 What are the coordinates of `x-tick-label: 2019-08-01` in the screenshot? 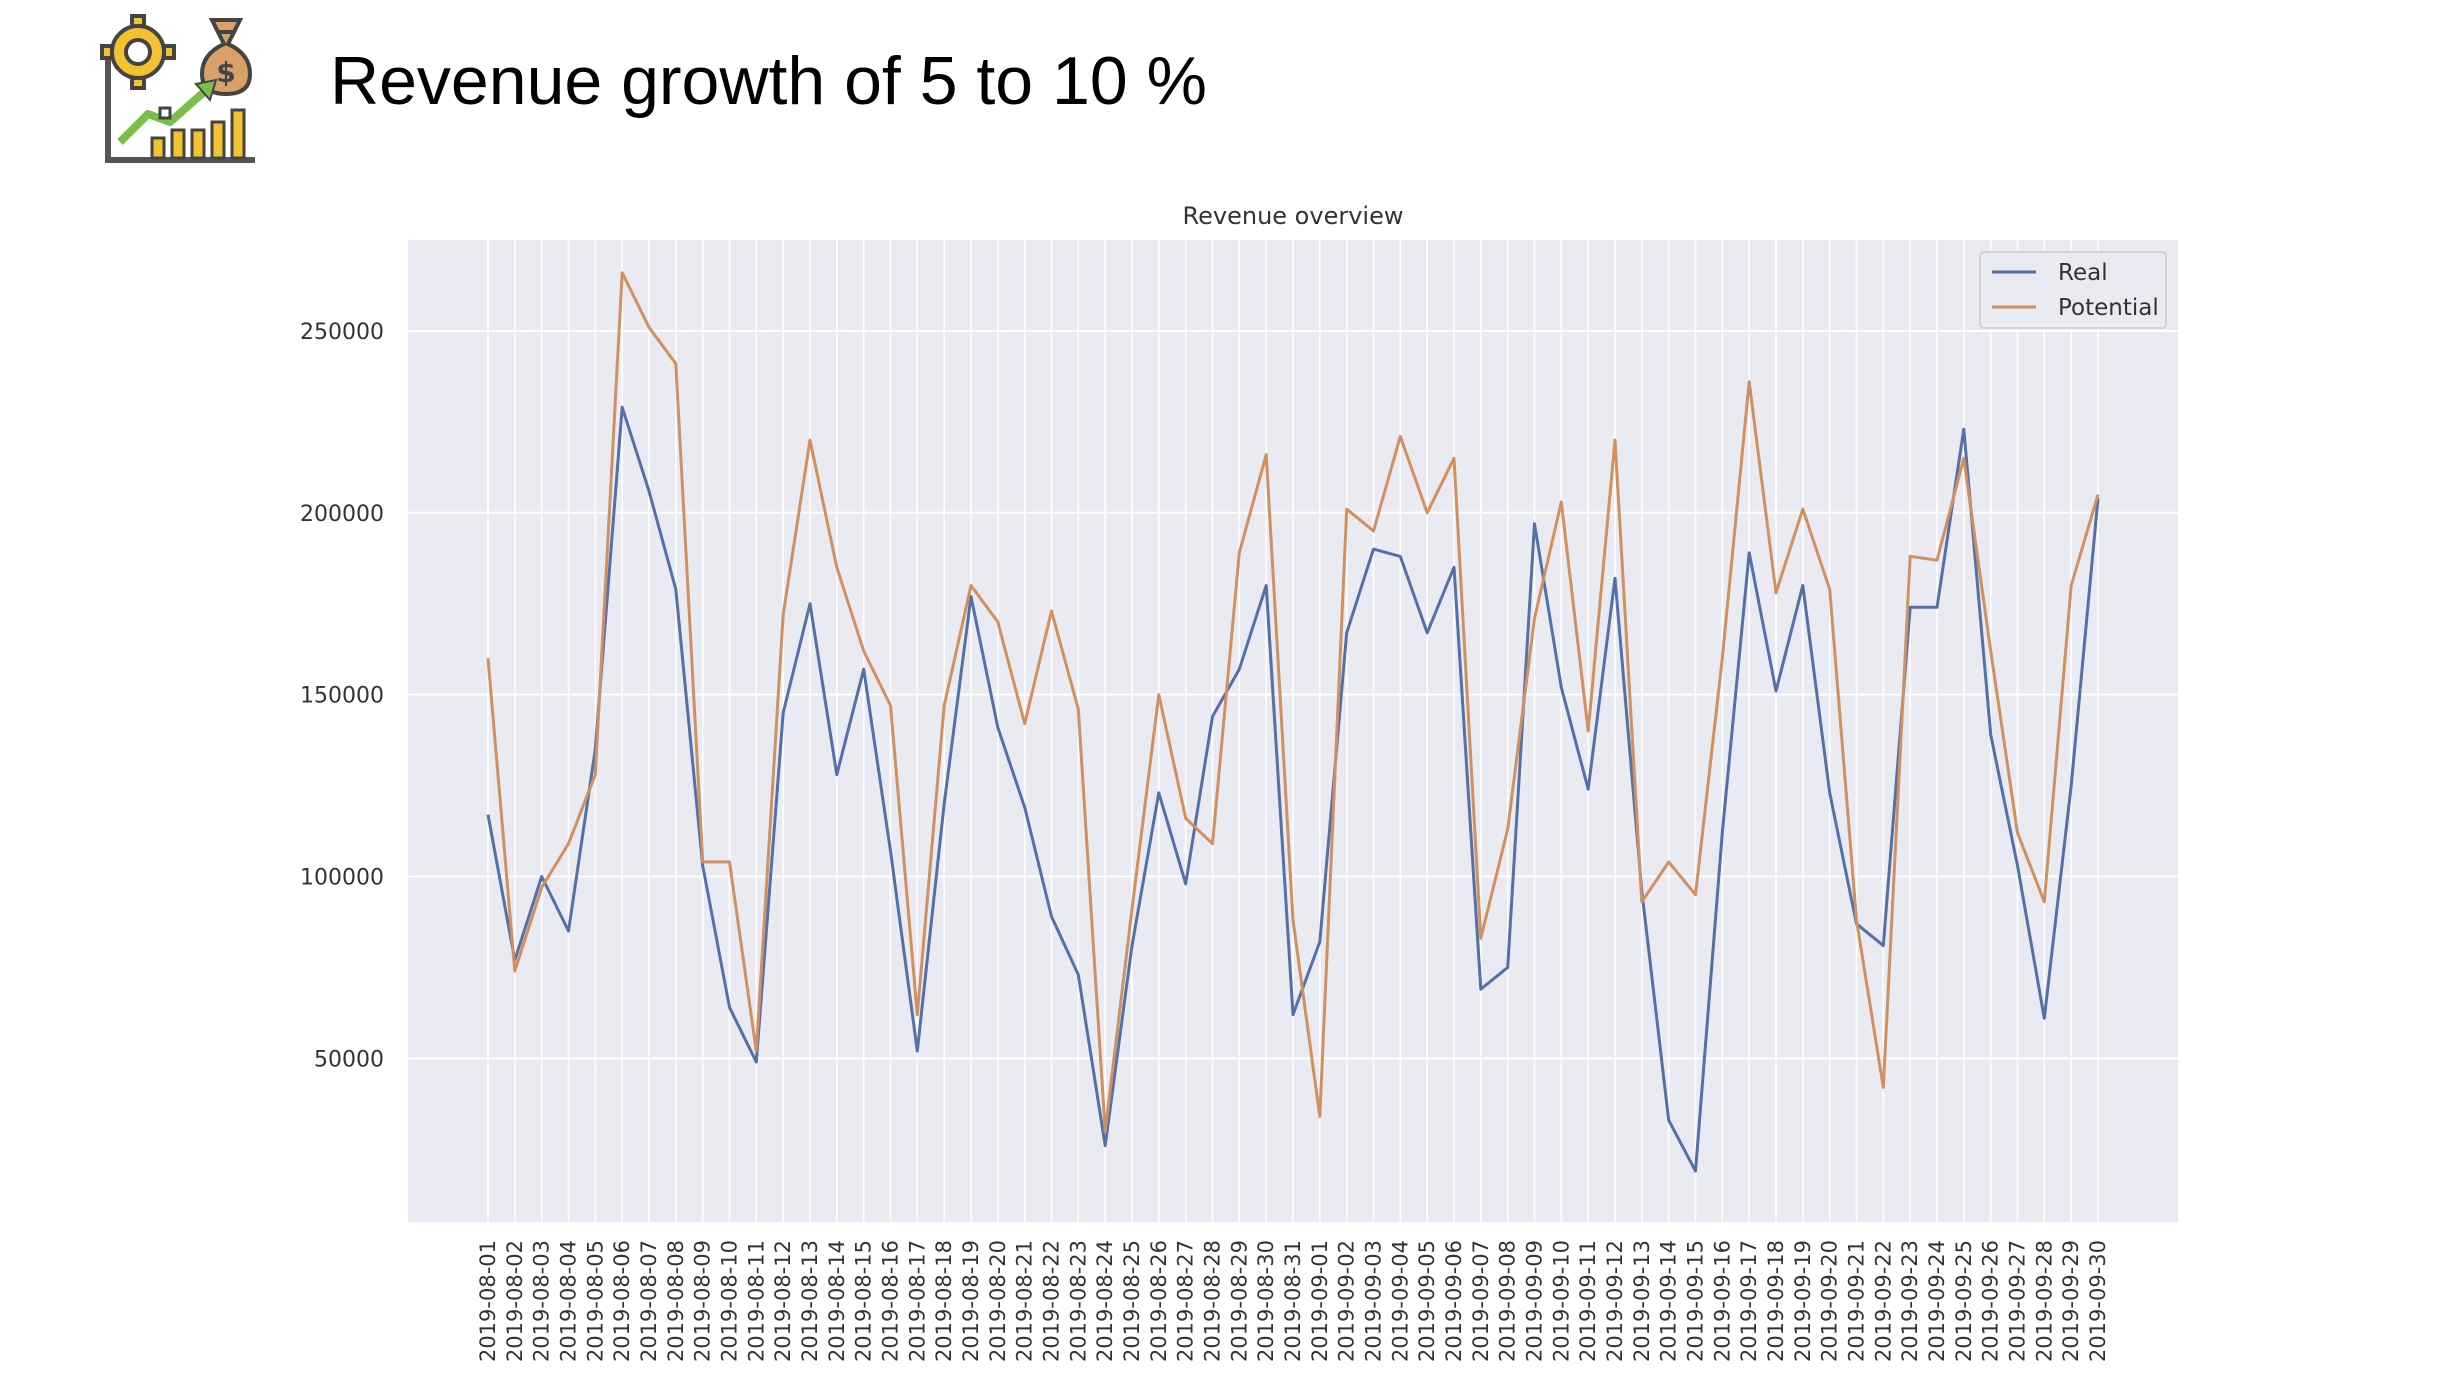 It's located at (488, 1301).